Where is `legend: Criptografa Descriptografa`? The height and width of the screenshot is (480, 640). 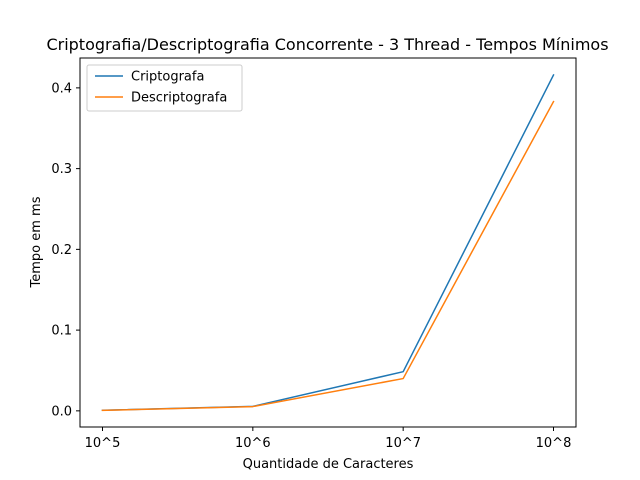
legend: Criptografa Descriptografa is located at coordinates (164, 88).